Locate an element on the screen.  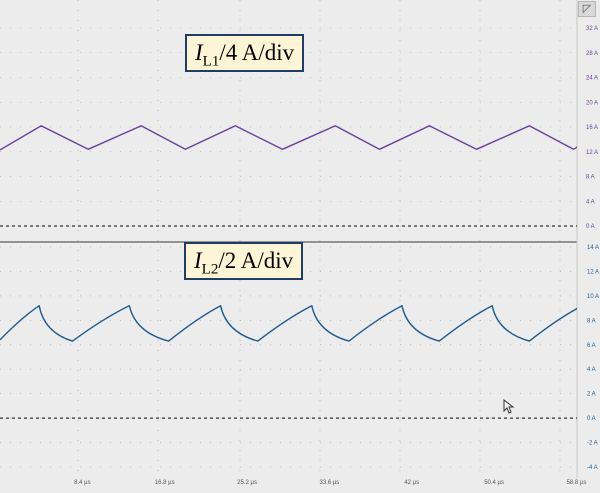
y-tick-label: -2 A is located at coordinates (592, 444).